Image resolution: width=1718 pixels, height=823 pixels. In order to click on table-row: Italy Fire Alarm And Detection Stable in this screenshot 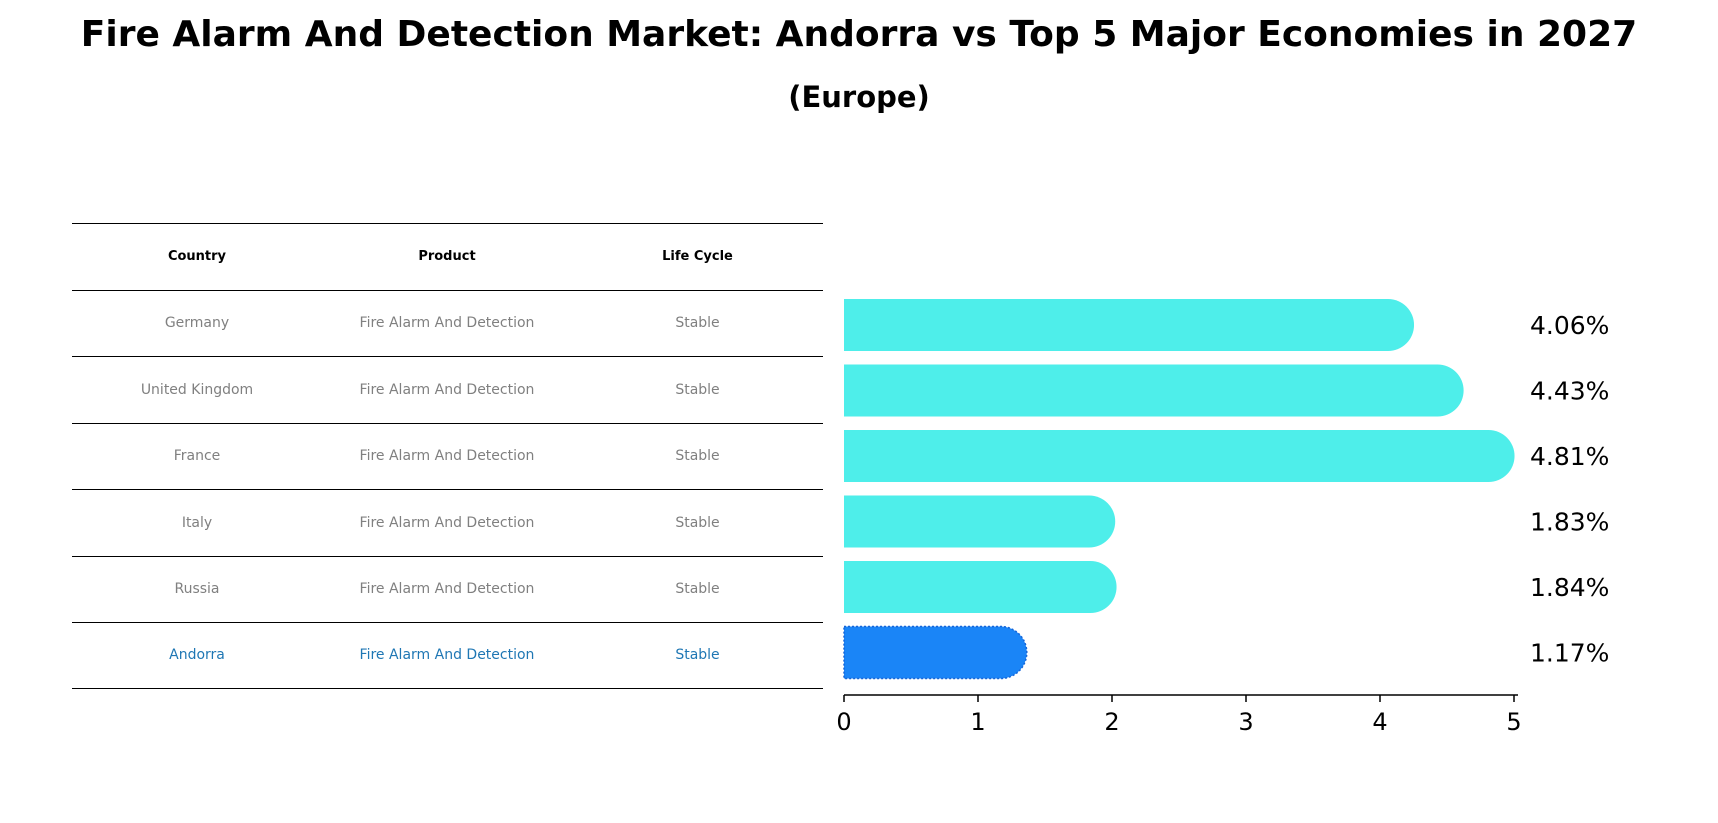, I will do `click(447, 522)`.